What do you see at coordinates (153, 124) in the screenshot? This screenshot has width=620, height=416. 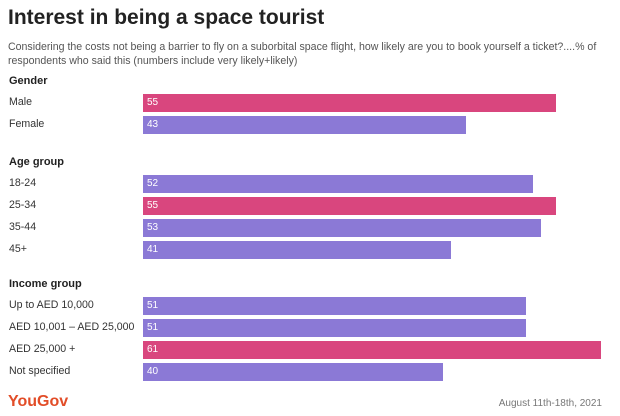 I see `bar-value-label: 43` at bounding box center [153, 124].